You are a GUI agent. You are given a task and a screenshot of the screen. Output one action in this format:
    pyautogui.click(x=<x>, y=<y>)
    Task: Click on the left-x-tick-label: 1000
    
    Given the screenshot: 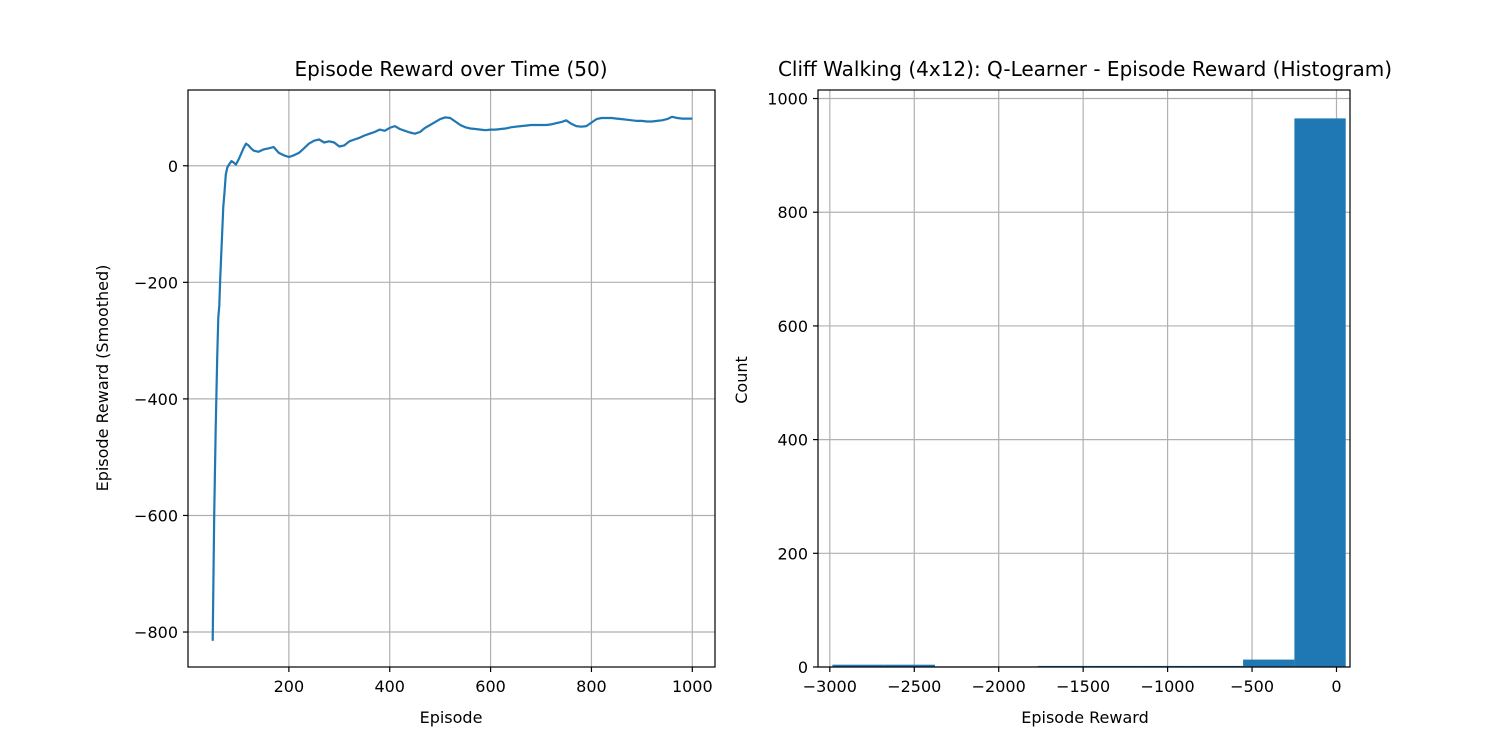 What is the action you would take?
    pyautogui.click(x=692, y=686)
    